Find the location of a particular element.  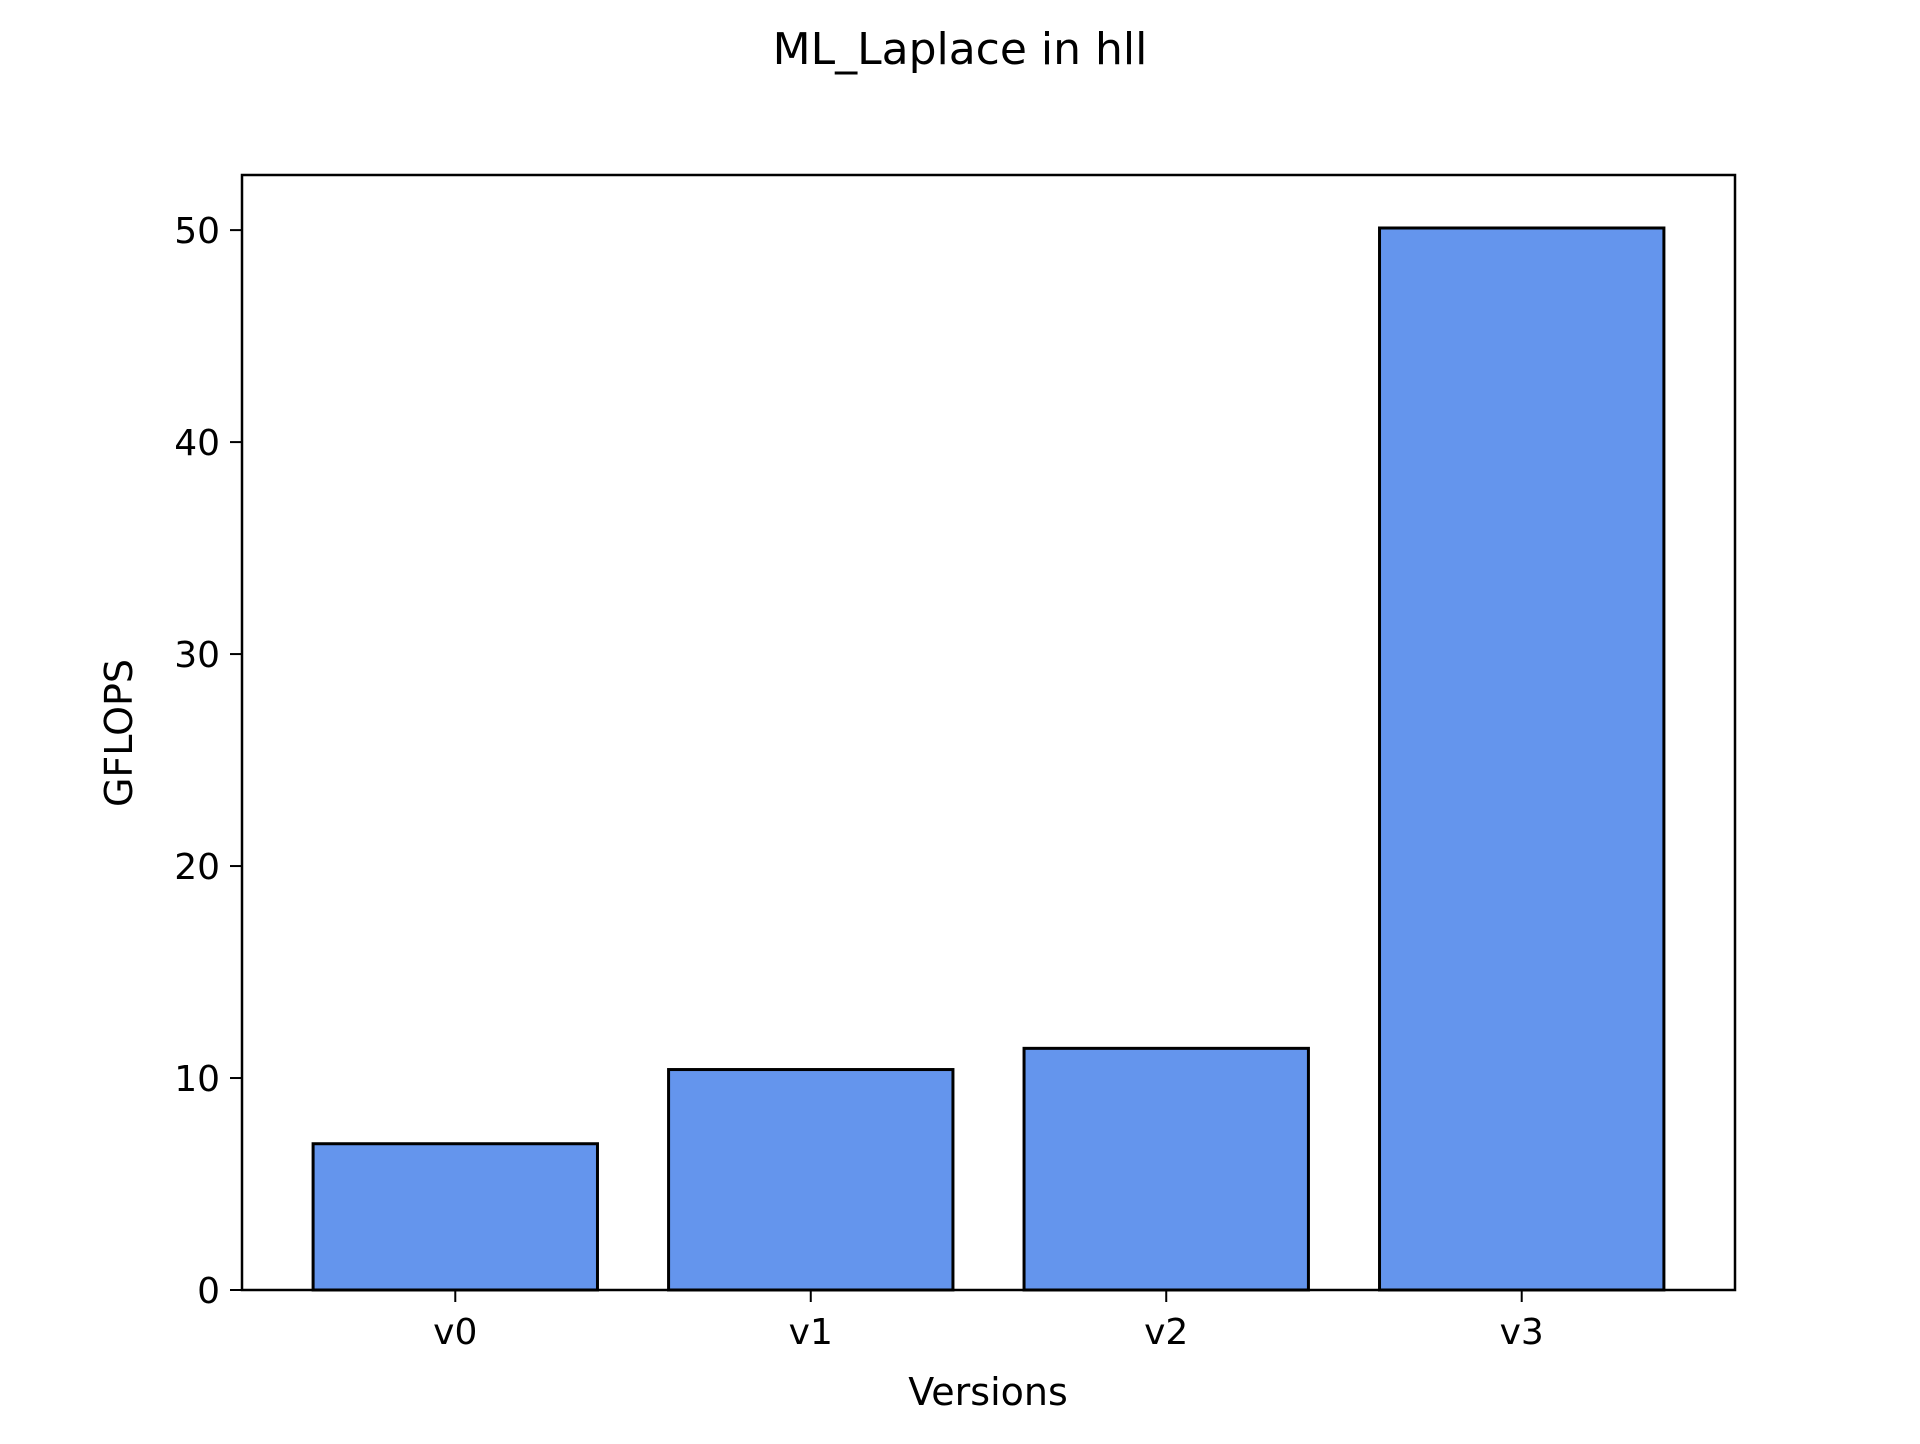

bar-v0 is located at coordinates (455, 1217).